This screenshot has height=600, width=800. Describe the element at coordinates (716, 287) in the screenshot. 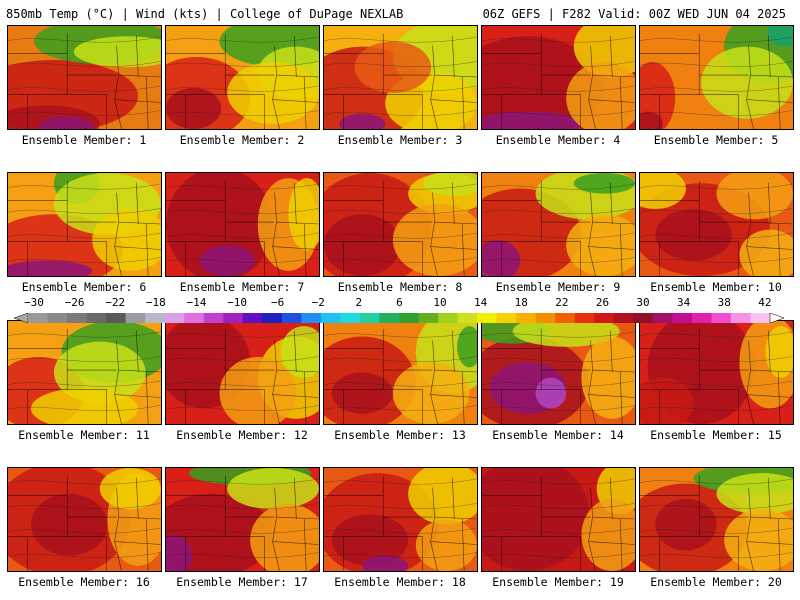

I see `ensemble-member-label: Ensemble Member: 10` at that location.